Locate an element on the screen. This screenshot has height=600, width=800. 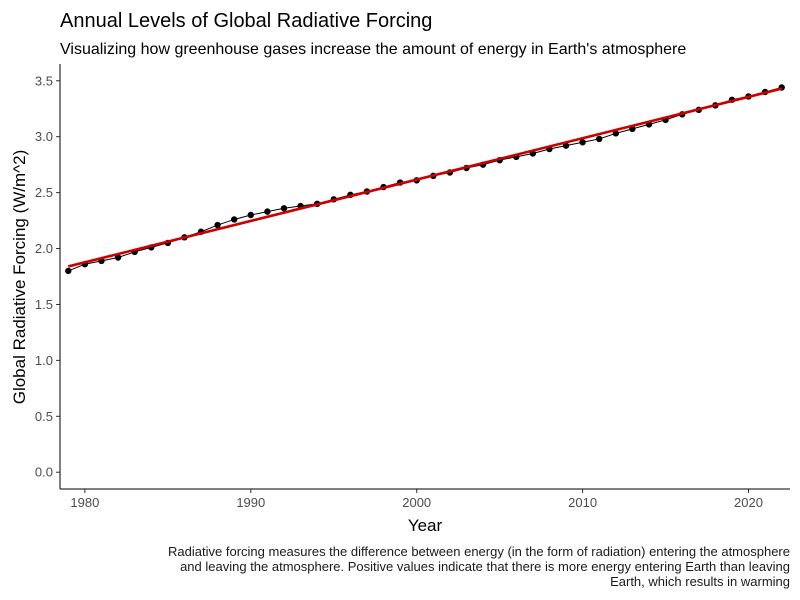
y-axis-ticks: 0.0 0.5 1.0 1.5 2.0 2.5 3.0 3.5 is located at coordinates (47, 276).